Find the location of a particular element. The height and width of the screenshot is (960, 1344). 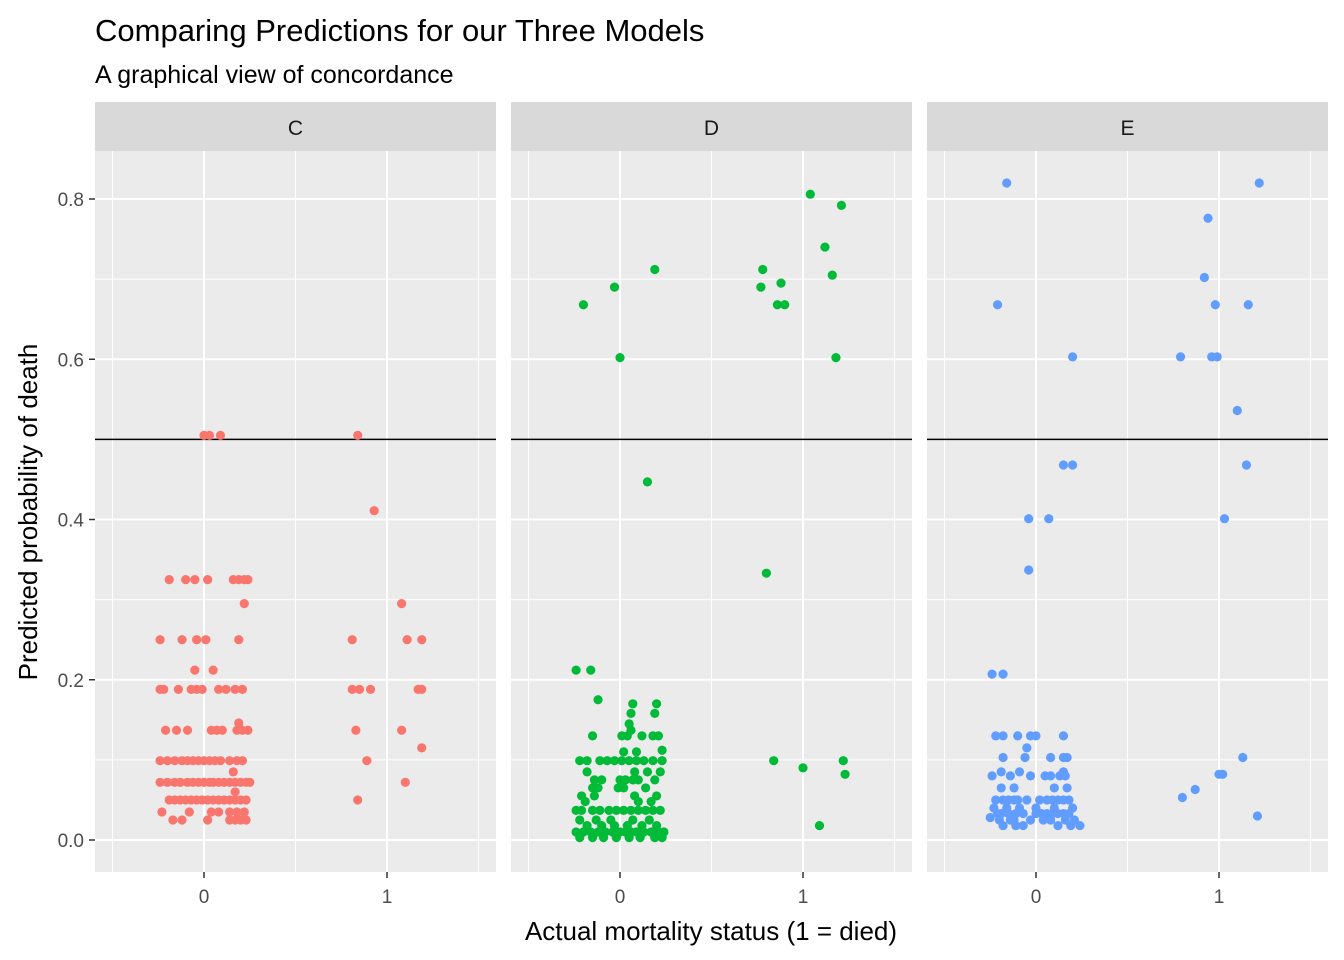

x-tick-label: 0 is located at coordinates (204, 897).